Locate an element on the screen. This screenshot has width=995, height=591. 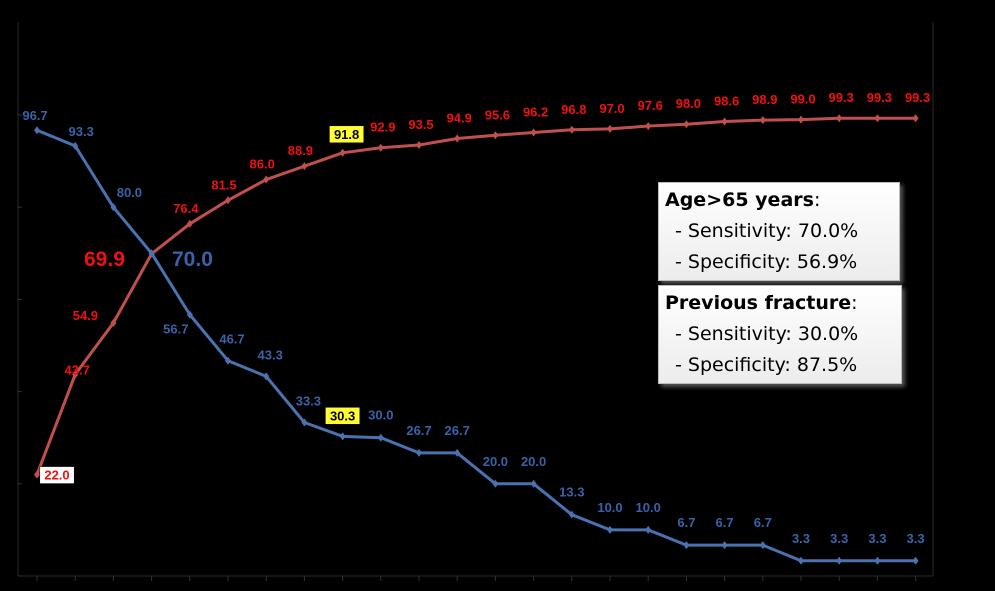
specificity-data-label: 94.9 is located at coordinates (459, 118).